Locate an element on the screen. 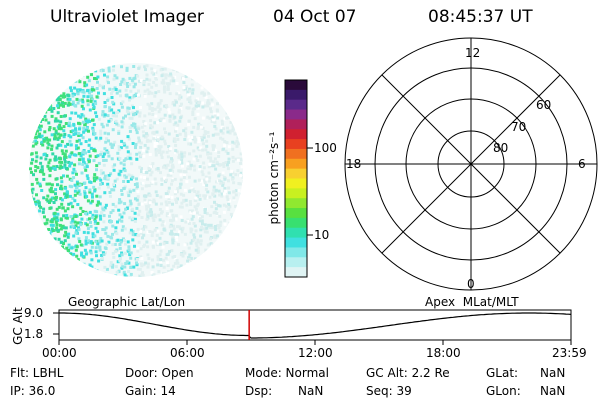  dsp-label: Dsp: is located at coordinates (259, 391).